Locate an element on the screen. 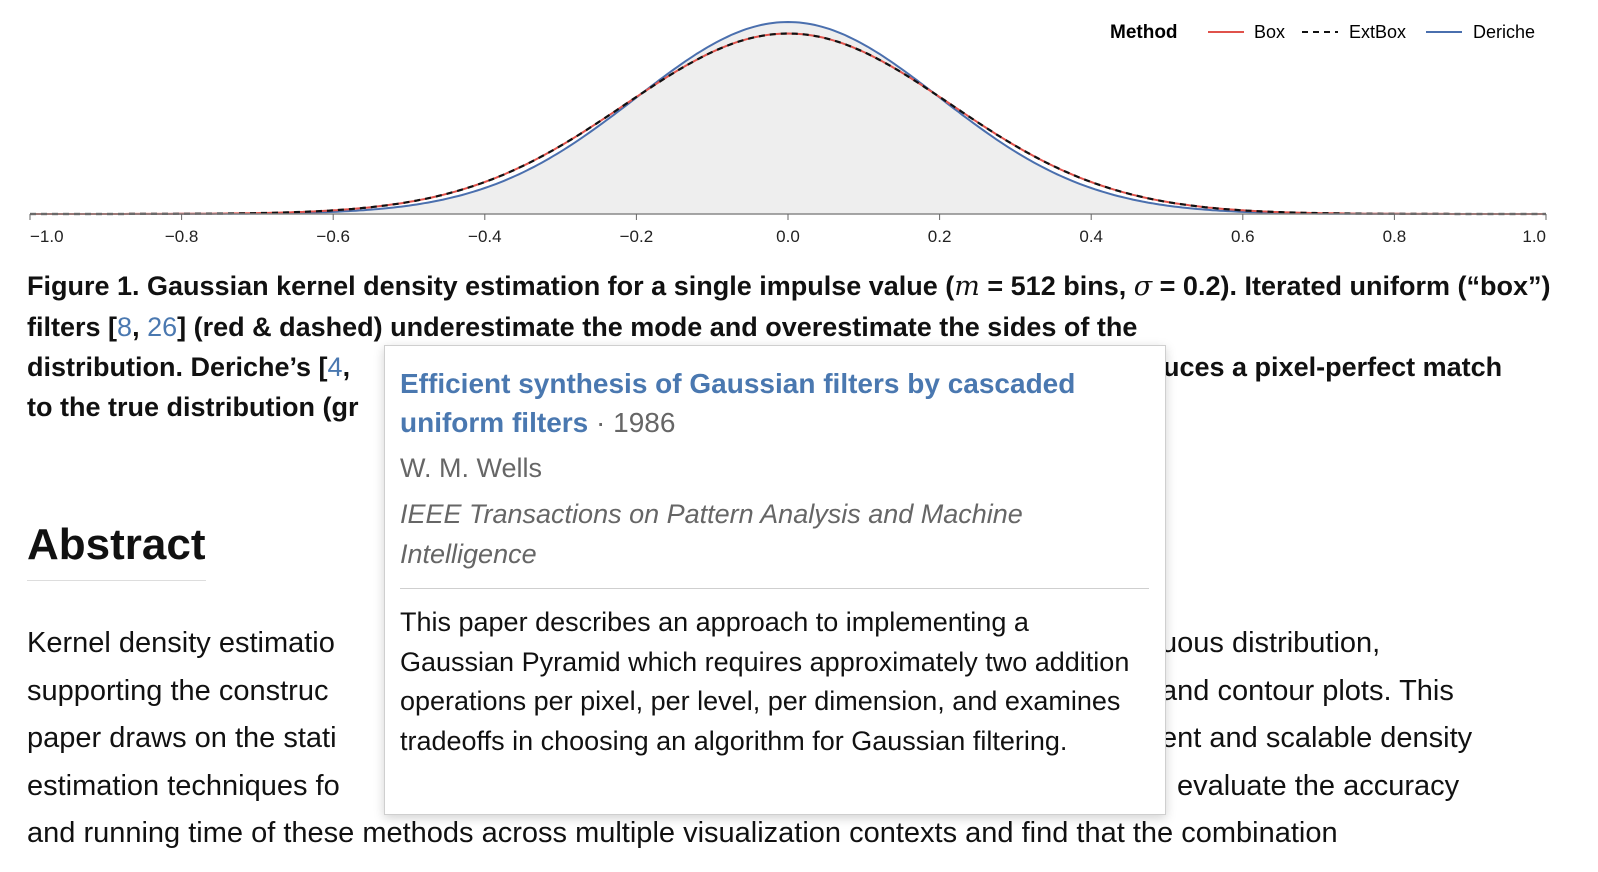 The height and width of the screenshot is (872, 1598). tooltip-authors: W. M. Wells is located at coordinates (471, 468).